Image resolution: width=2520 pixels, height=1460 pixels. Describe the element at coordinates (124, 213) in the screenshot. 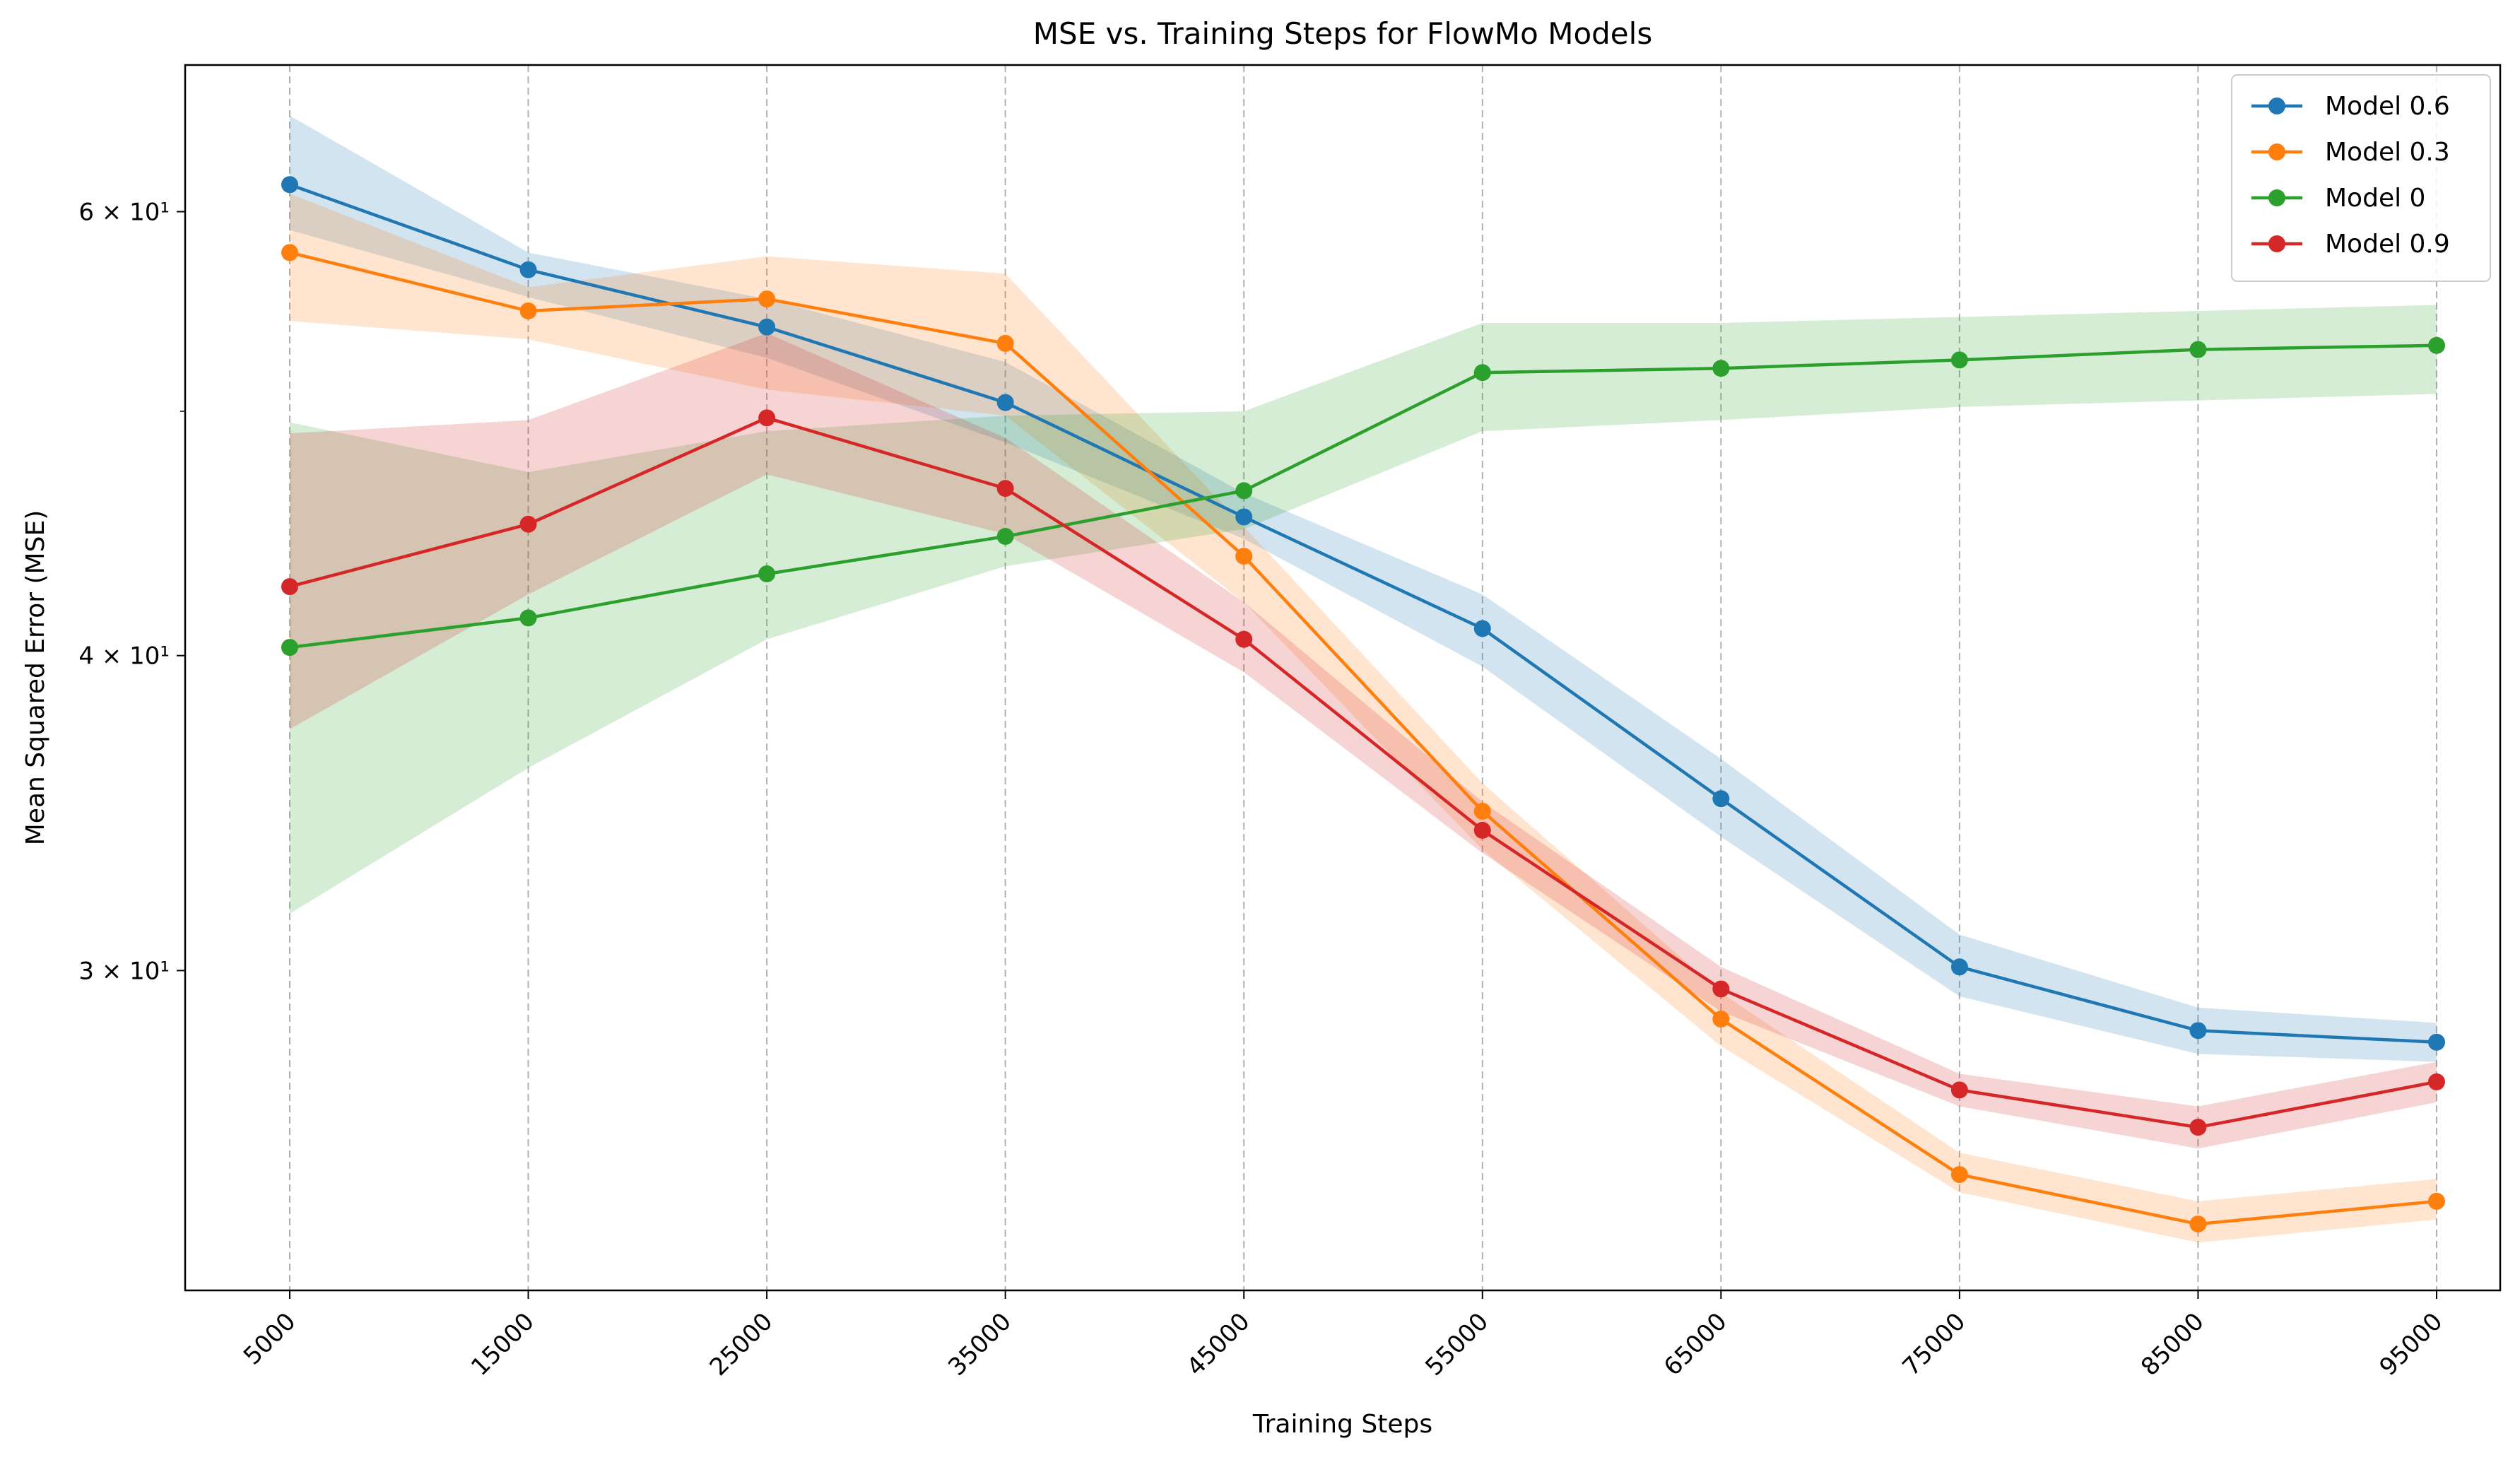

I see `y-tick-label-2: 6 × 10¹` at that location.